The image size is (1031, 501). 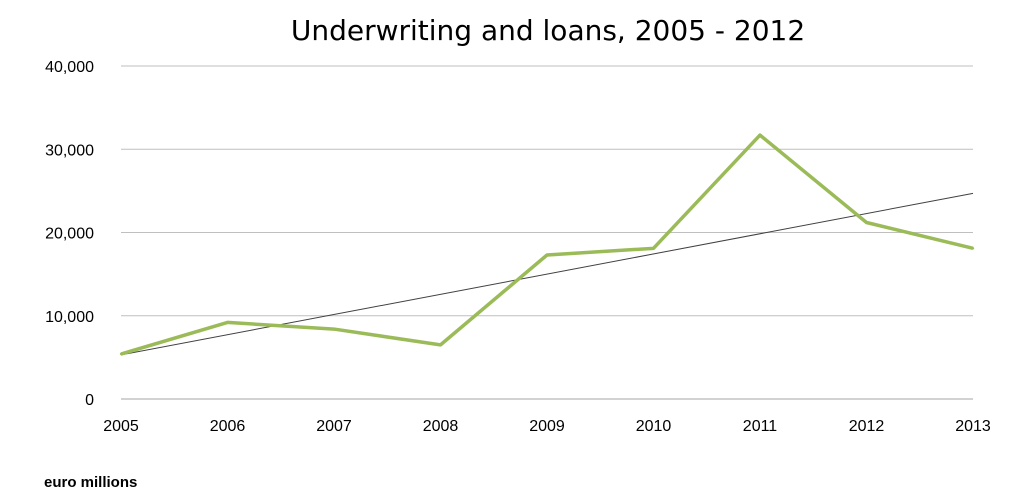 What do you see at coordinates (69, 317) in the screenshot?
I see `y-tick-label: 10,000` at bounding box center [69, 317].